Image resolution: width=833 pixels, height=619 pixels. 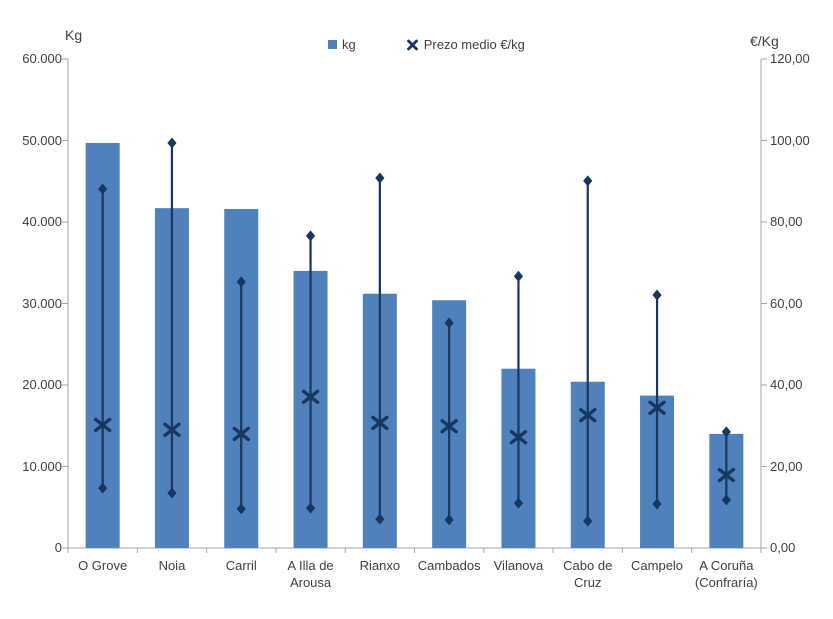 I want to click on legend-item-price: Prezo medio €/kg, so click(x=465, y=44).